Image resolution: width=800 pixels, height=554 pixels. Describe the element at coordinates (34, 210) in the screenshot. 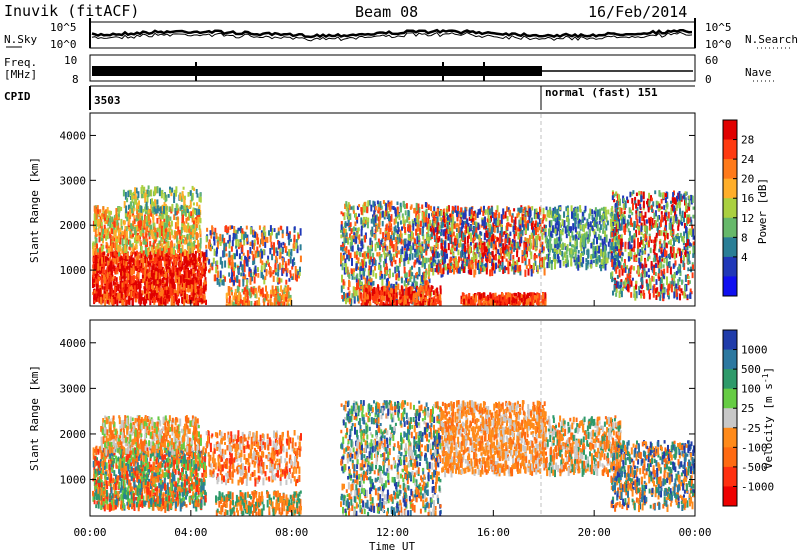

I see `power-ylabel: Slant Range [km]` at that location.